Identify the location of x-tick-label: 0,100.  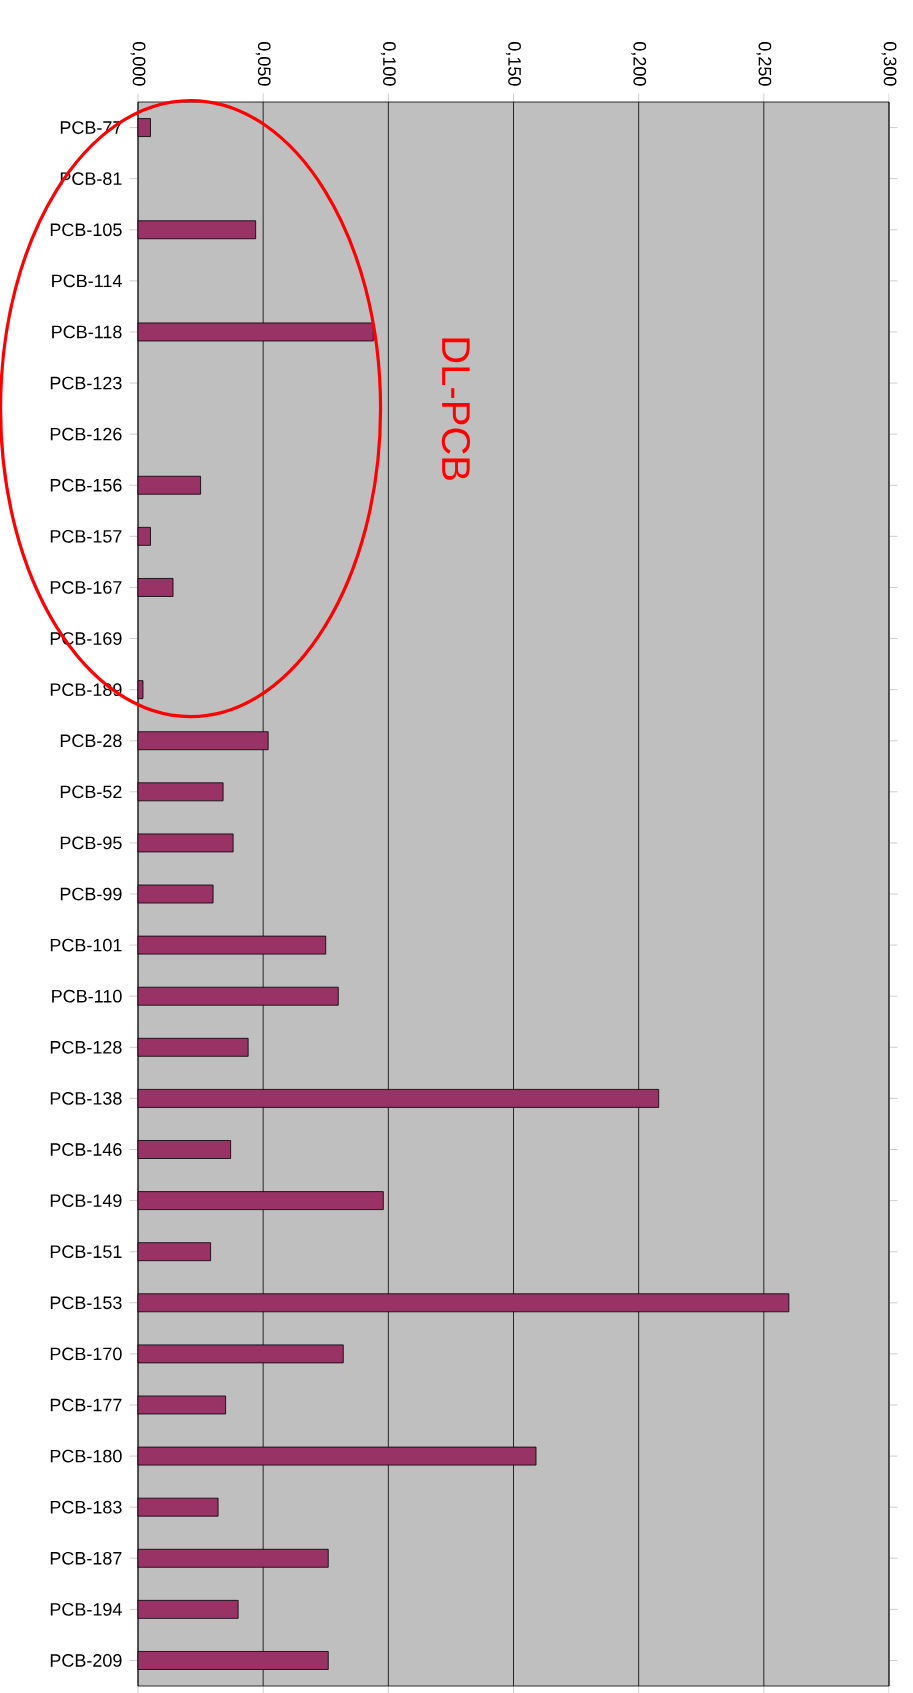
(388, 64).